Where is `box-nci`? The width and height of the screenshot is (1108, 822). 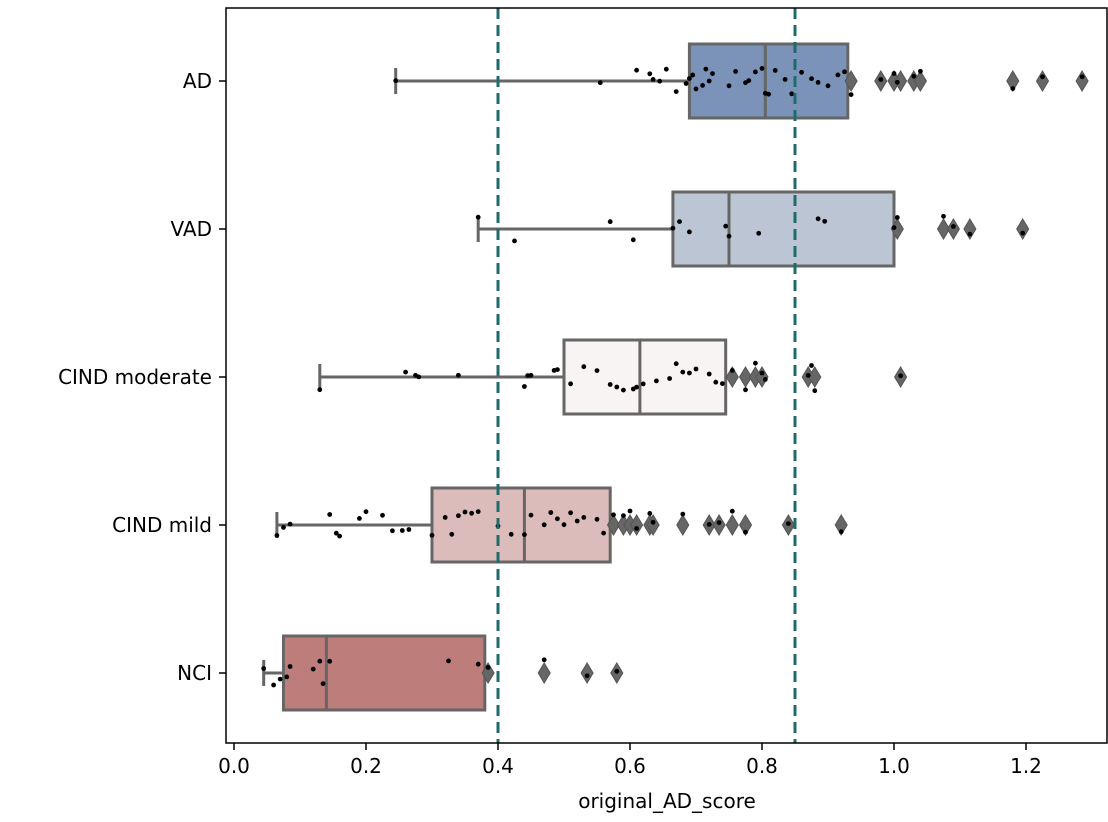
box-nci is located at coordinates (384, 673).